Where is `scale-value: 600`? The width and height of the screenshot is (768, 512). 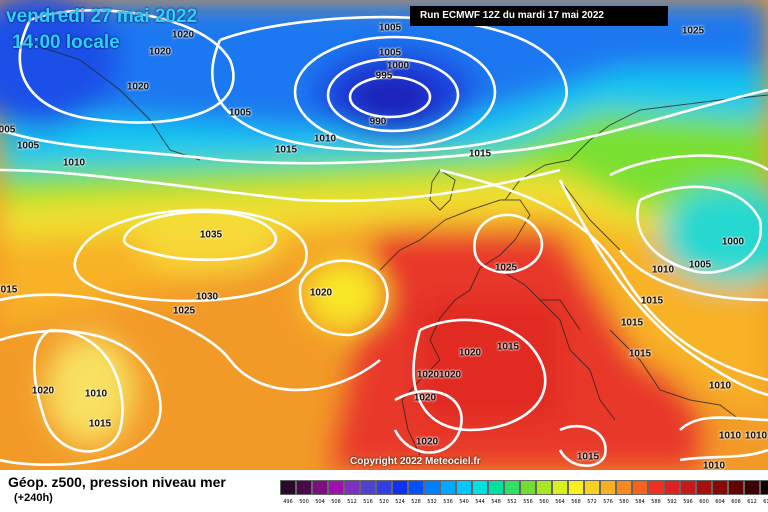 scale-value: 600 is located at coordinates (704, 502).